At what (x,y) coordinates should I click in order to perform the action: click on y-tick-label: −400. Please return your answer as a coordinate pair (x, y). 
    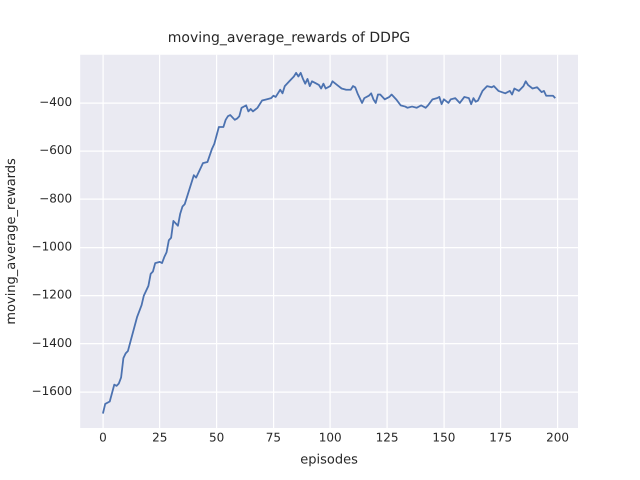
    Looking at the image, I should click on (55, 102).